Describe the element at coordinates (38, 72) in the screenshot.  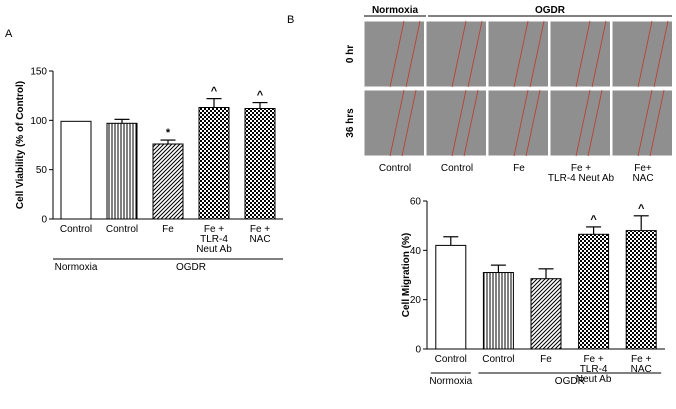
I see `y-tick-label: 150` at that location.